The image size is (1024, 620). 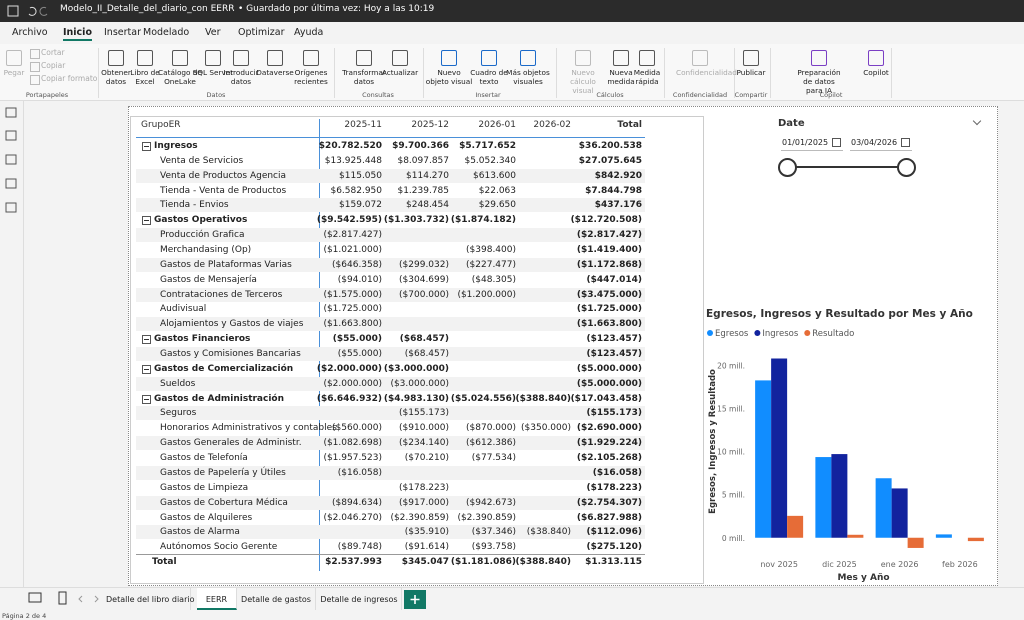 What do you see at coordinates (617, 473) in the screenshot?
I see `table-cell: ($16.058)` at bounding box center [617, 473].